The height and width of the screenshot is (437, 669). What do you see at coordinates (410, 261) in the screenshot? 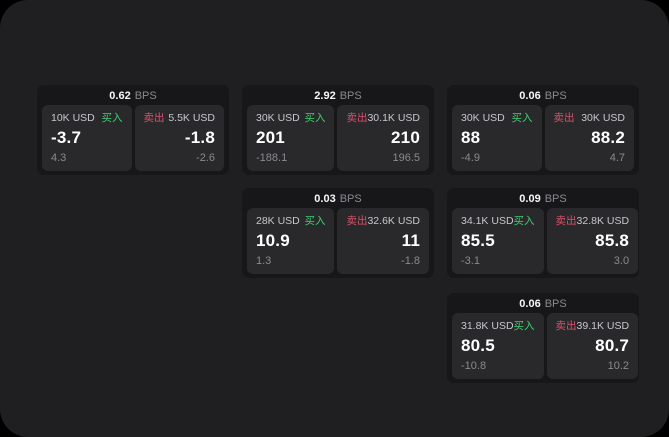
I see `sell-subvalue: -1.8` at bounding box center [410, 261].